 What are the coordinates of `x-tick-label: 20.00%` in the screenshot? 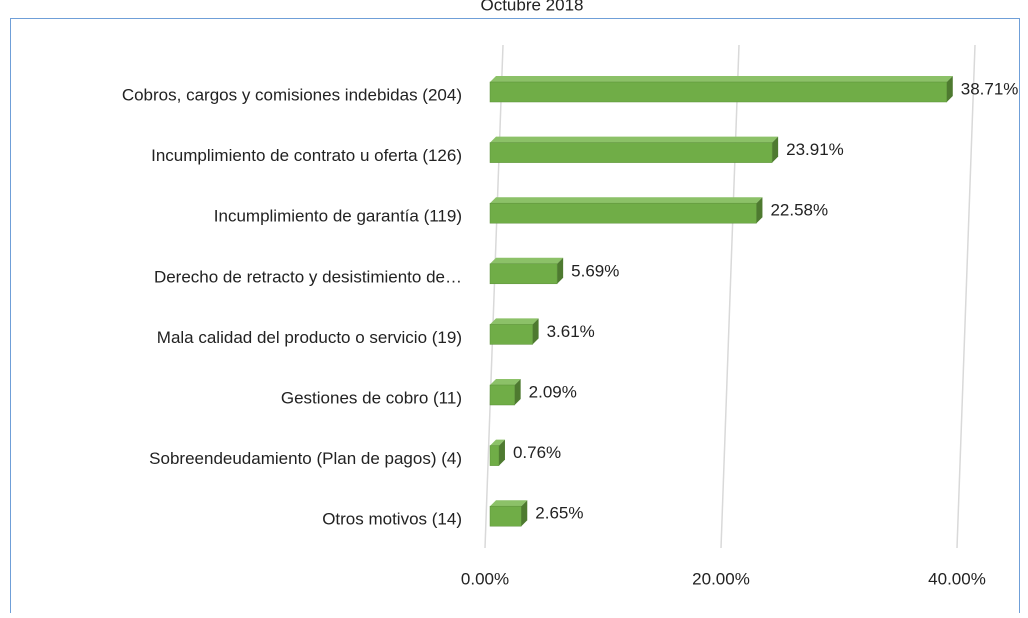 It's located at (721, 578).